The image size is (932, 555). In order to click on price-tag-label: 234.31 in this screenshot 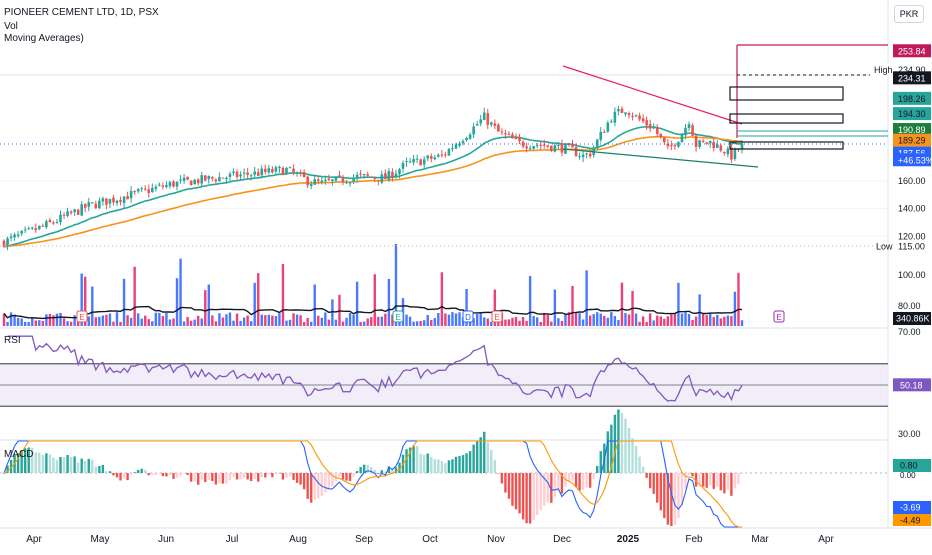, I will do `click(912, 78)`.